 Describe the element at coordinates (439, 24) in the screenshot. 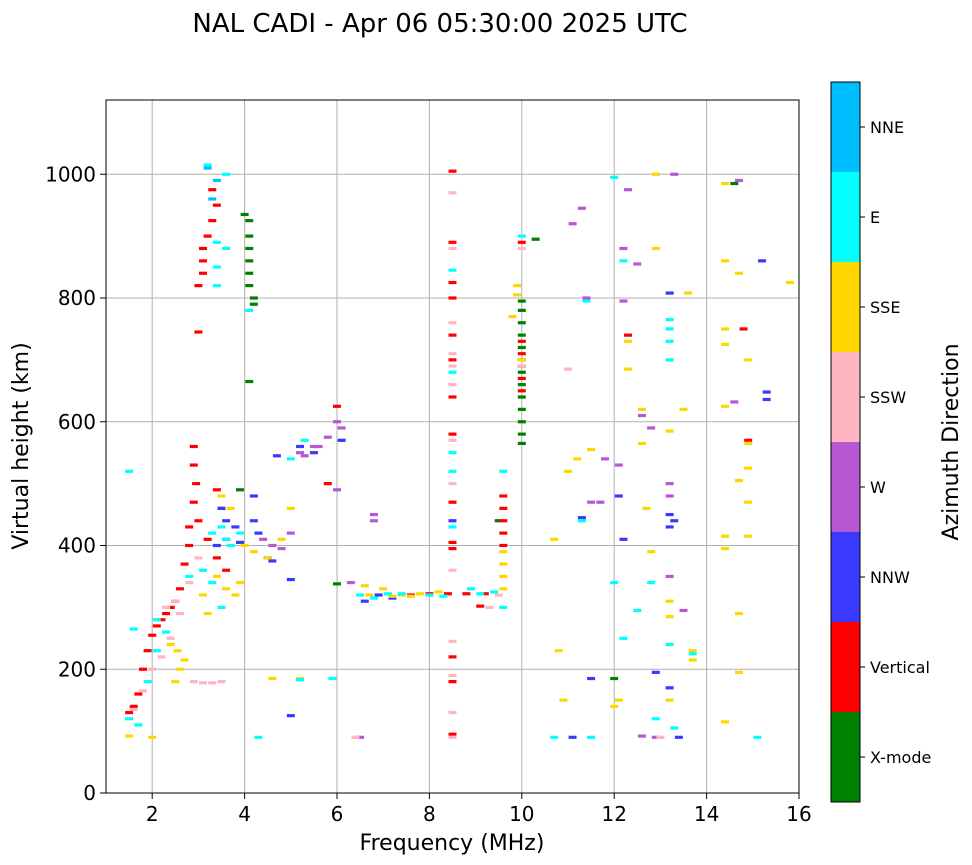

I see `chart-title: NAL CADI - Apr 06 05:30:00 2025 UTC` at that location.